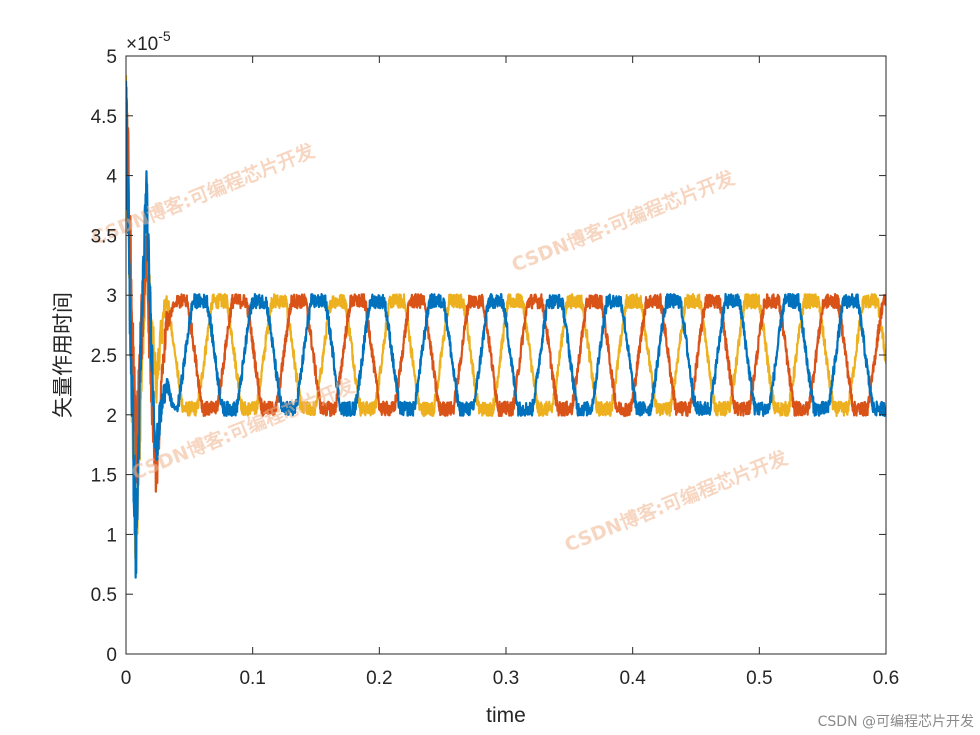 This screenshot has width=980, height=735. Describe the element at coordinates (895, 722) in the screenshot. I see `source-credit: CSDN @可编程芯片开发` at that location.